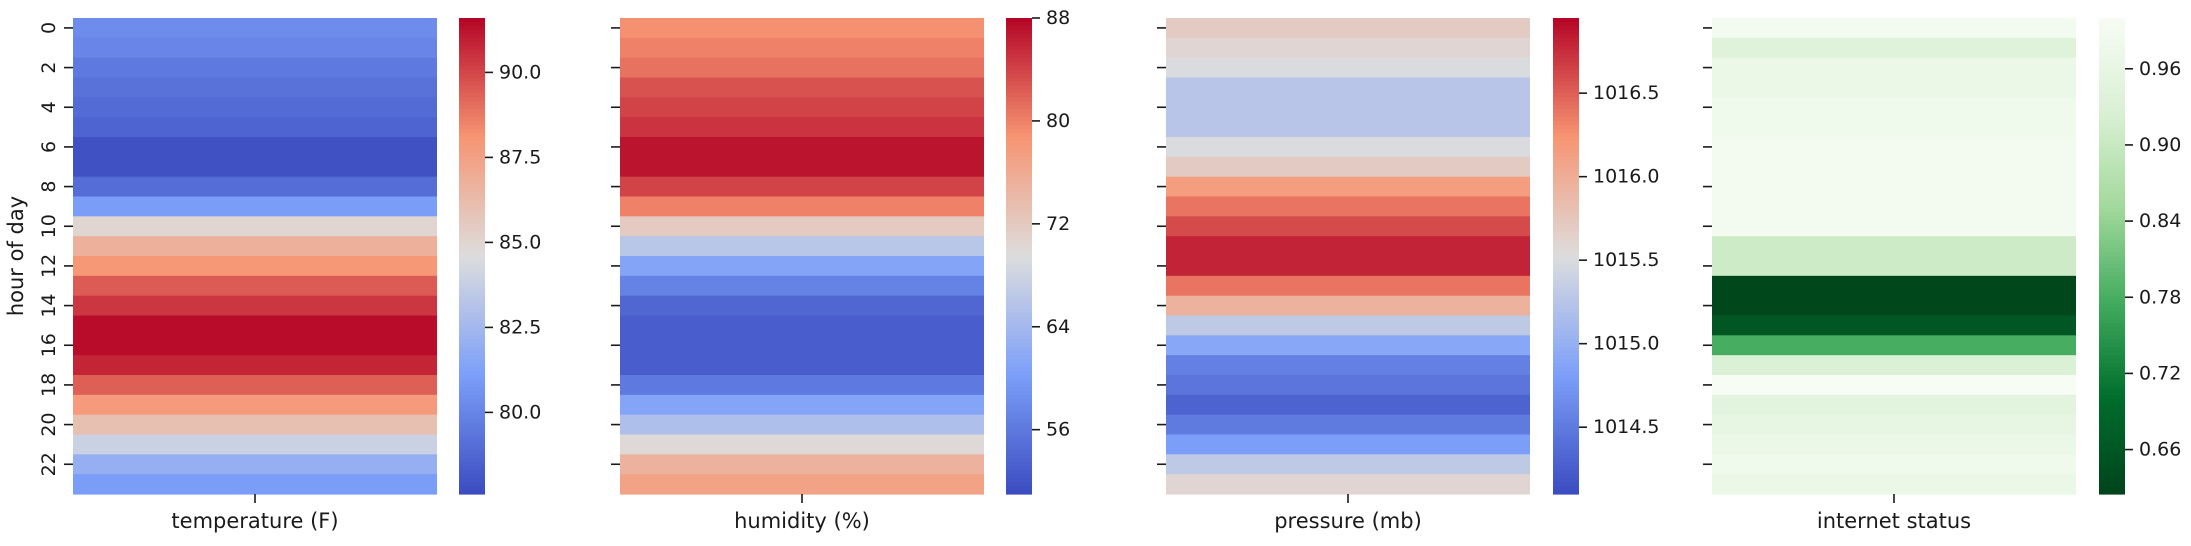  I want to click on colorbar-tick-label: 90.0, so click(520, 72).